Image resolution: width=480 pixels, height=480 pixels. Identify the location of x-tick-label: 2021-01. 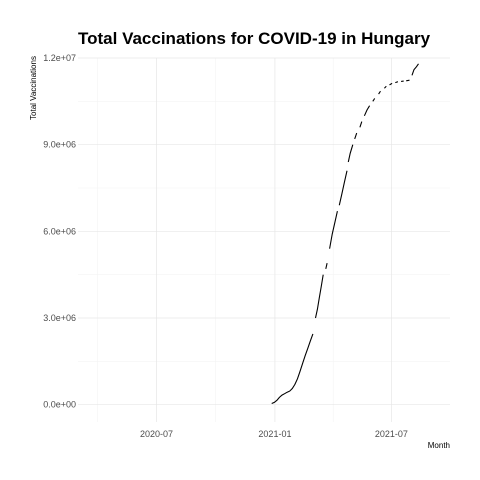
(274, 434).